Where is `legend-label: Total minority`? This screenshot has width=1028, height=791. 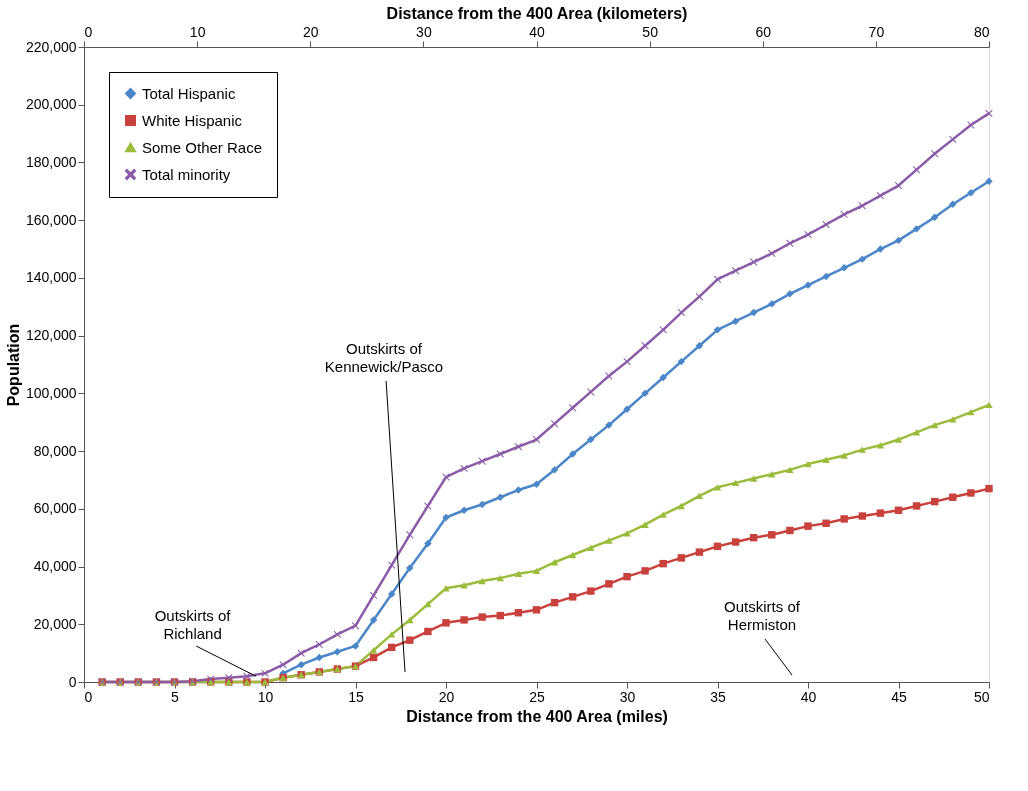
legend-label: Total minority is located at coordinates (186, 174).